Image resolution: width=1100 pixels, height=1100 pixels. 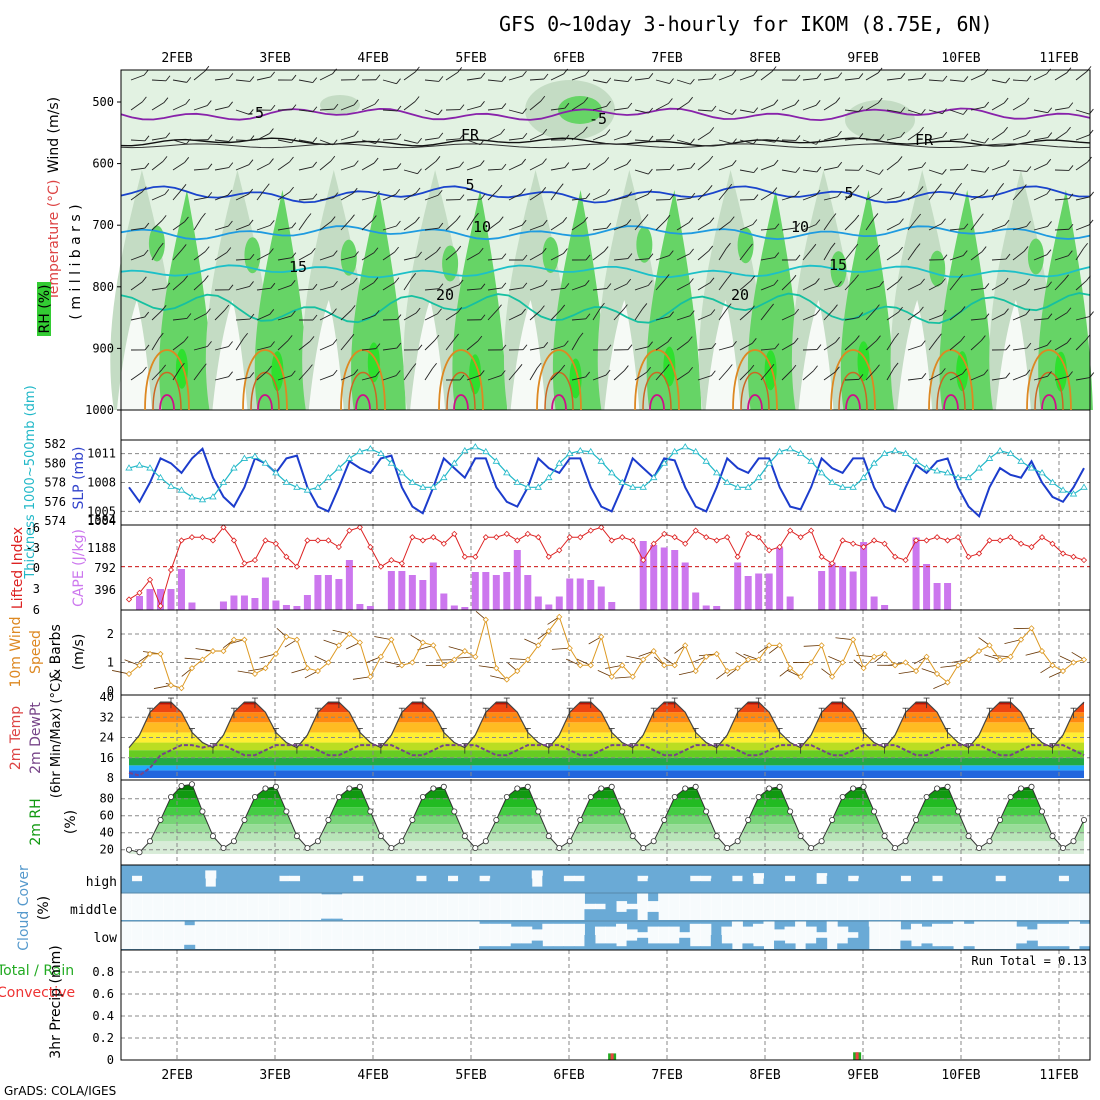 What do you see at coordinates (575, 378) in the screenshot?
I see `rh-saturated-spot` at bounding box center [575, 378].